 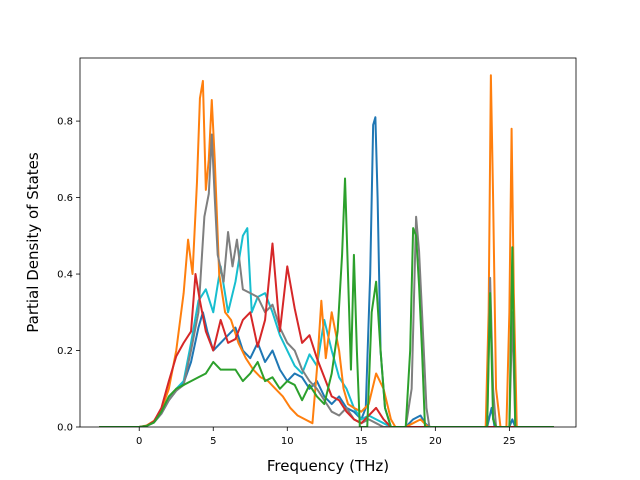 I want to click on y-axis-ticks: 0.0 0.2 0.4 0.6 0.8, so click(x=68, y=275).